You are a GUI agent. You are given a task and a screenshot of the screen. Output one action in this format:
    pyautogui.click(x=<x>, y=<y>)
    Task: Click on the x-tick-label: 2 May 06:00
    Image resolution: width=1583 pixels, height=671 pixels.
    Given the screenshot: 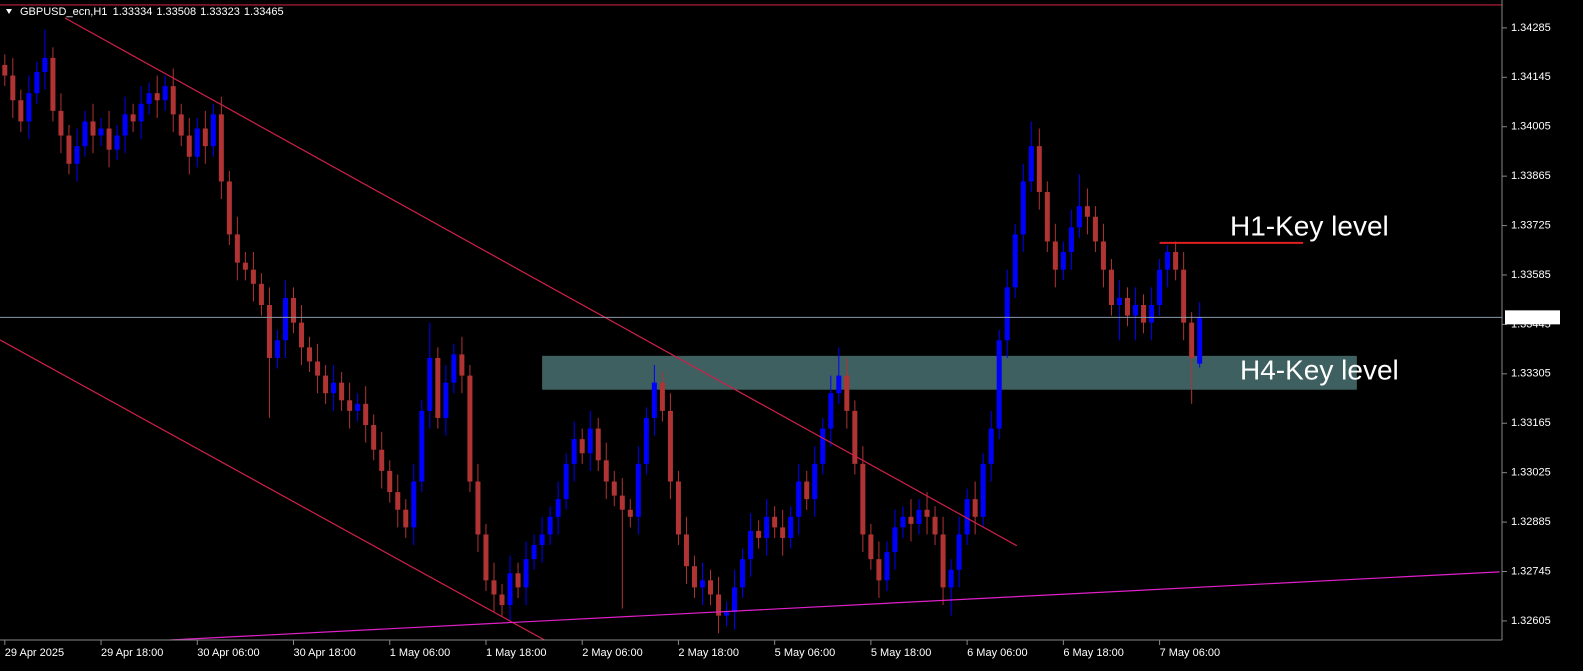 What is the action you would take?
    pyautogui.click(x=612, y=653)
    